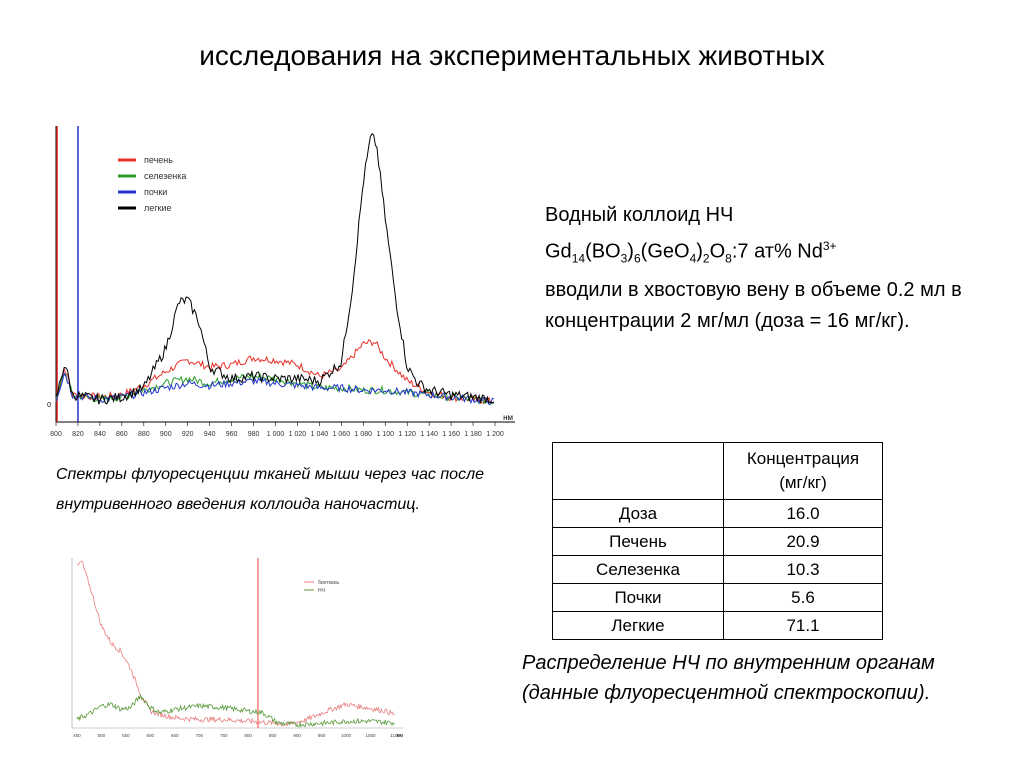 The image size is (1024, 768). What do you see at coordinates (144, 434) in the screenshot?
I see `x-tick-label: 880` at bounding box center [144, 434].